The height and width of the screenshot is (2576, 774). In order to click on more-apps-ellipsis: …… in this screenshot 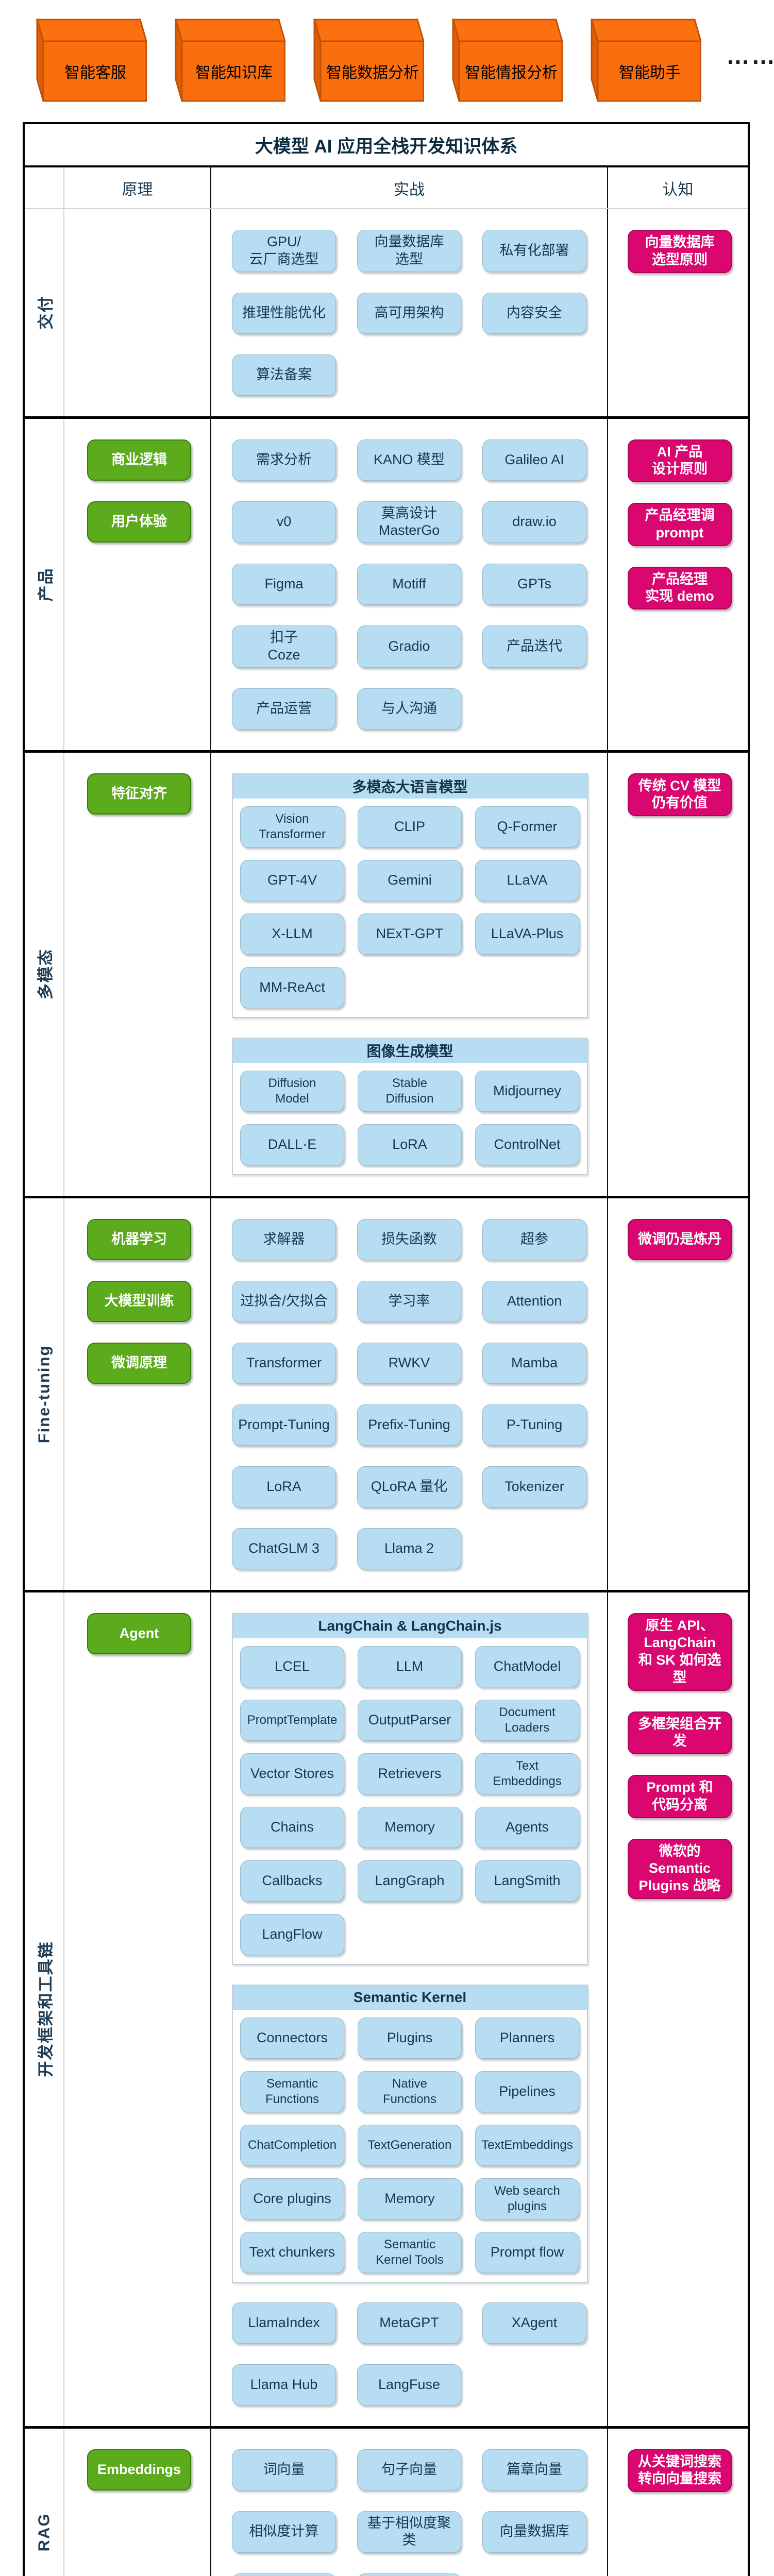, I will do `click(750, 55)`.